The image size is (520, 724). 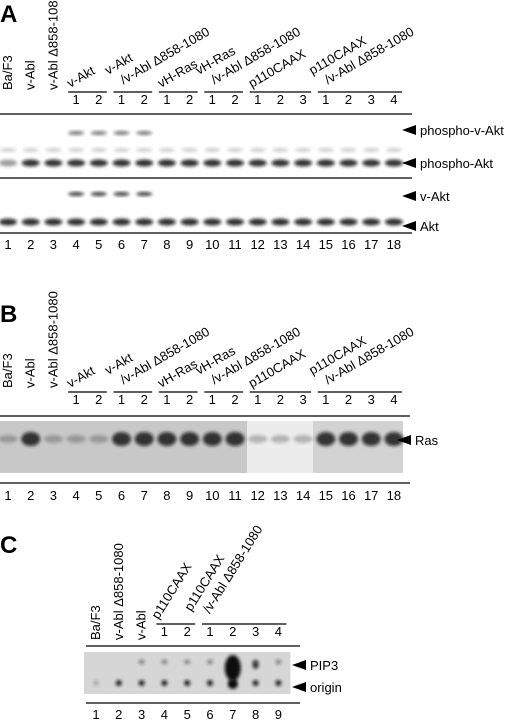 I want to click on lane-number: 14, so click(x=303, y=495).